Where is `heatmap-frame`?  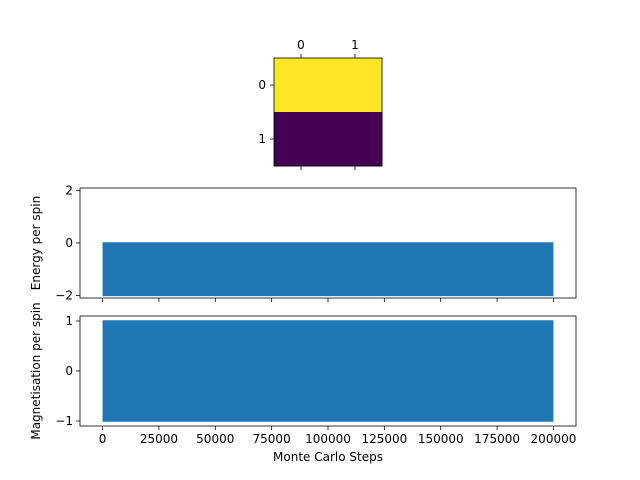 heatmap-frame is located at coordinates (328, 112).